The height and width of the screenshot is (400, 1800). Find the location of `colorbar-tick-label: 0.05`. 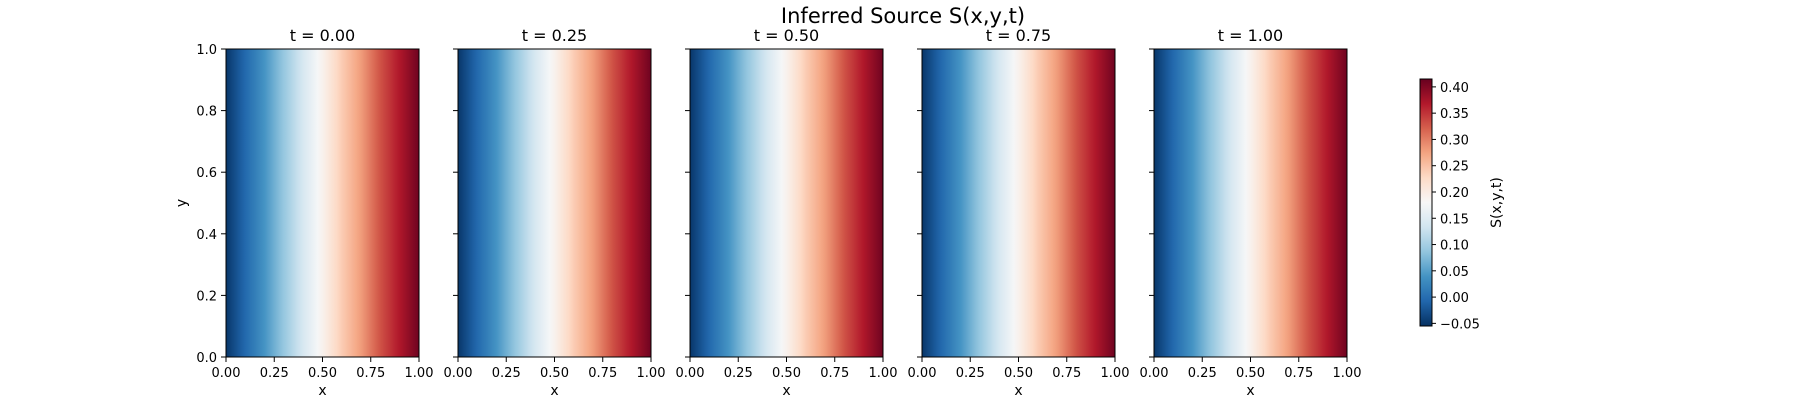

colorbar-tick-label: 0.05 is located at coordinates (1454, 272).